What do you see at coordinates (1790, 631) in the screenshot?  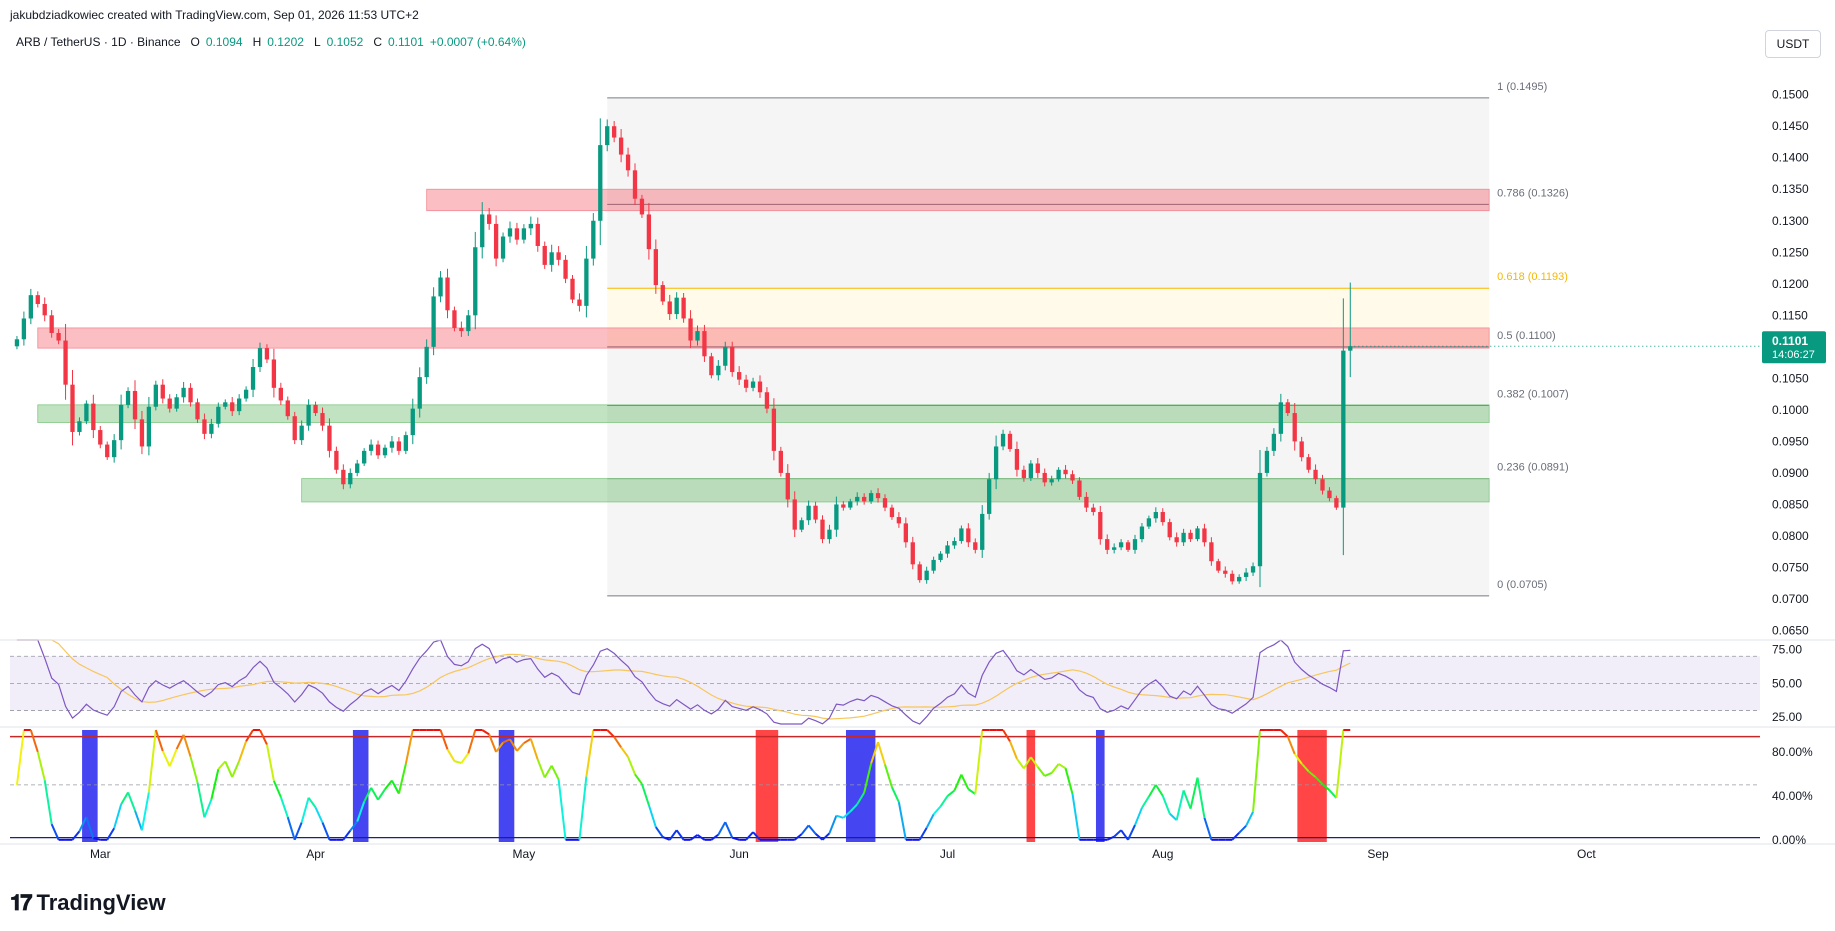 I see `price-tick-label: 0.0650` at bounding box center [1790, 631].